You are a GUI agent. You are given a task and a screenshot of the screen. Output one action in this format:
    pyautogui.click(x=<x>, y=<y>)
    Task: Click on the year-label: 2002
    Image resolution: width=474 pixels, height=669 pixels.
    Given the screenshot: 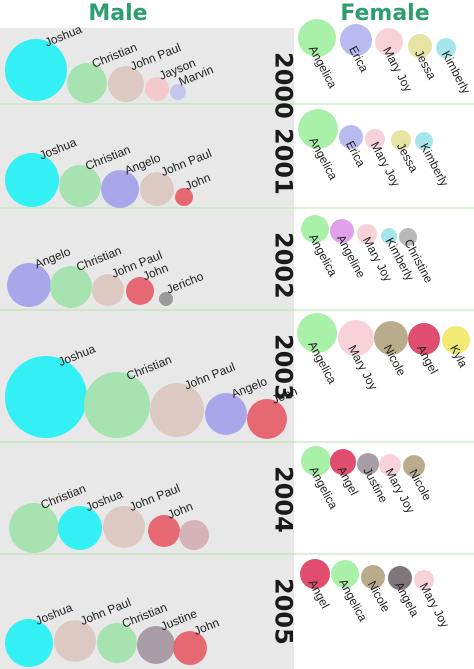 What is the action you would take?
    pyautogui.click(x=283, y=265)
    